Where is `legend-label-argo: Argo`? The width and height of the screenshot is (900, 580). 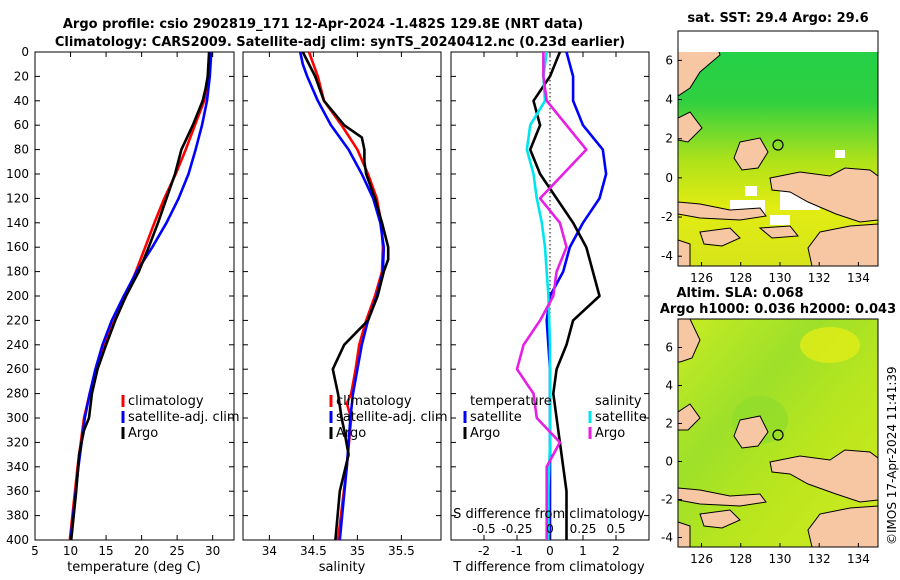 legend-label-argo: Argo is located at coordinates (143, 433).